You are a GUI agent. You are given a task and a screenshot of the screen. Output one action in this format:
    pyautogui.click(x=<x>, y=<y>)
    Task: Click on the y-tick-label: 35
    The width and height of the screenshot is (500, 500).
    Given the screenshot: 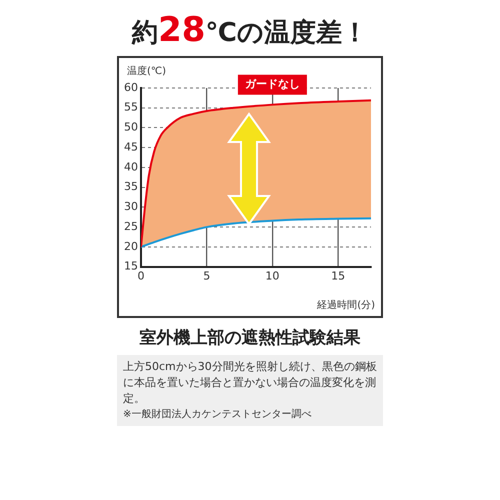 What is the action you would take?
    pyautogui.click(x=131, y=187)
    